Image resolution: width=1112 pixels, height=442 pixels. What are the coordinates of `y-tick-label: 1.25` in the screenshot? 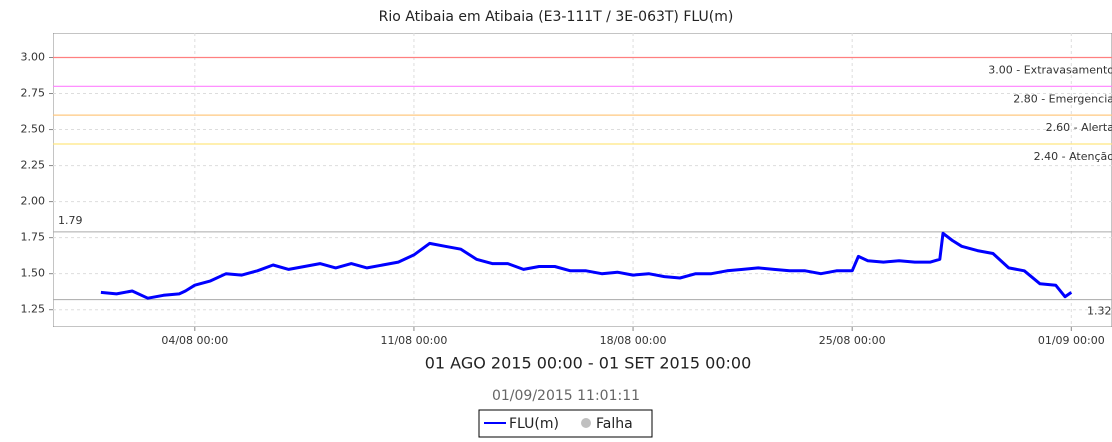 It's located at (33, 309).